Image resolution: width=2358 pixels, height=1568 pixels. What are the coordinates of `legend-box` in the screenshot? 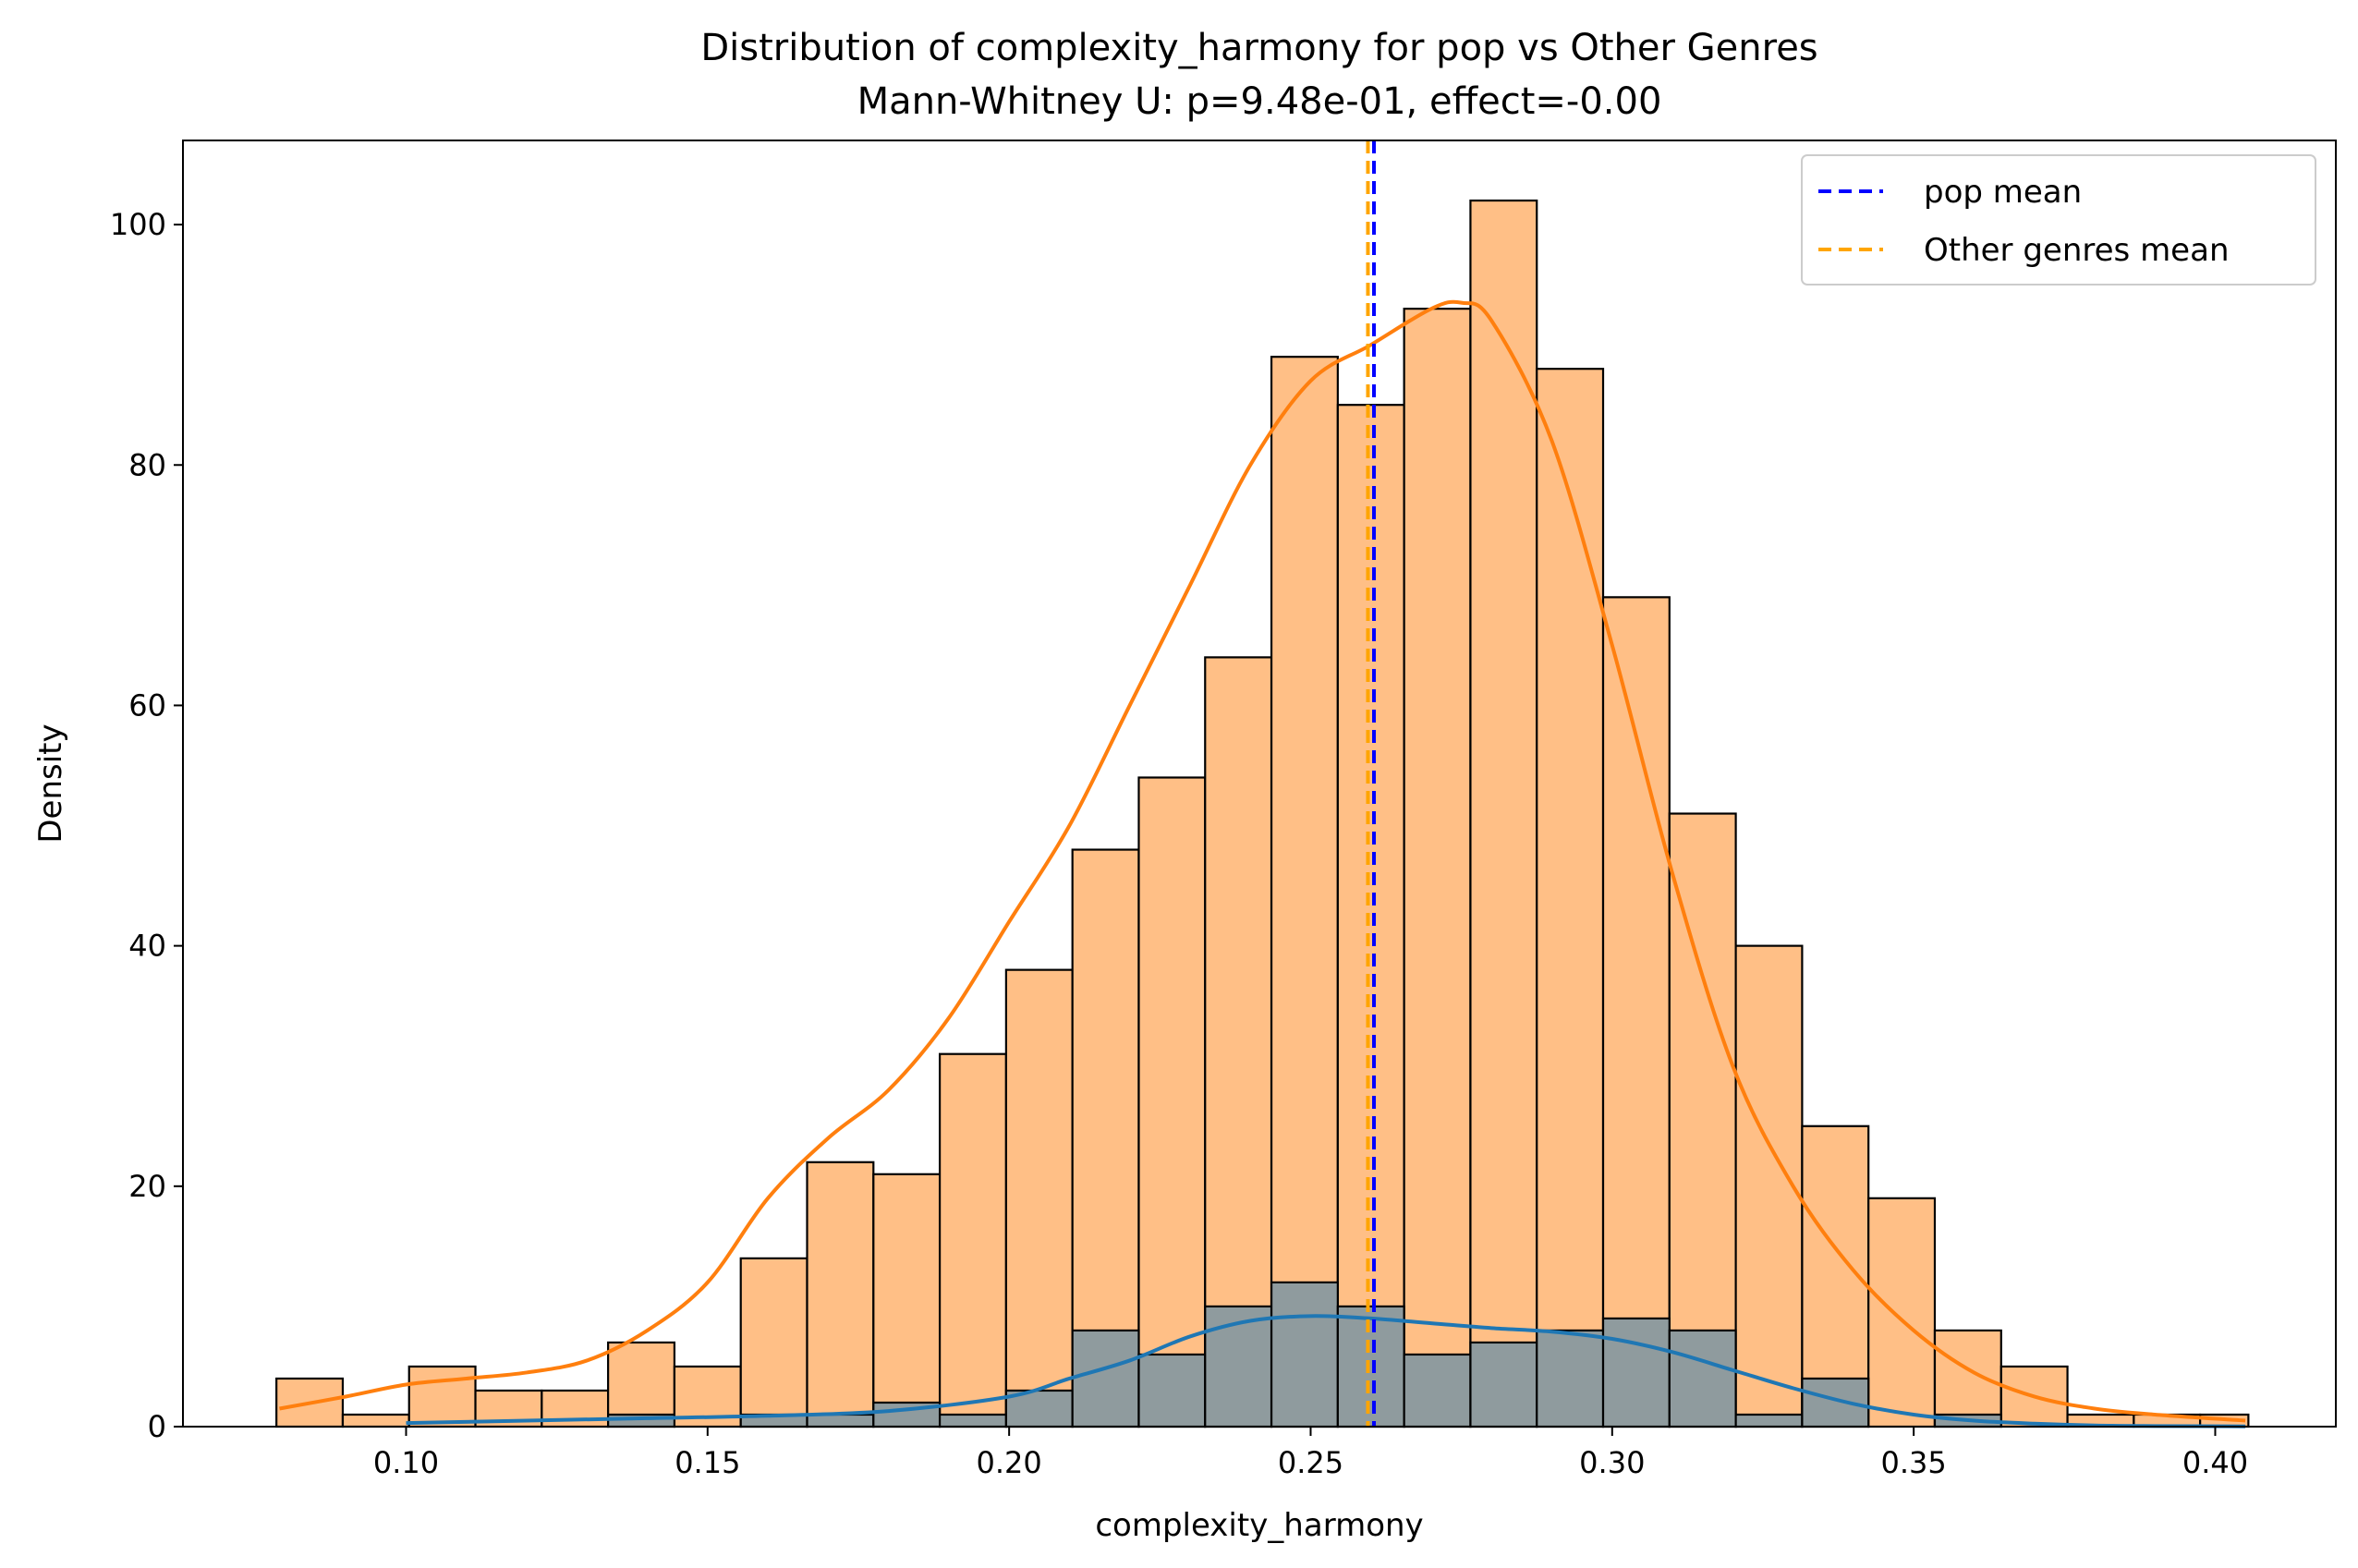 It's located at (2058, 220).